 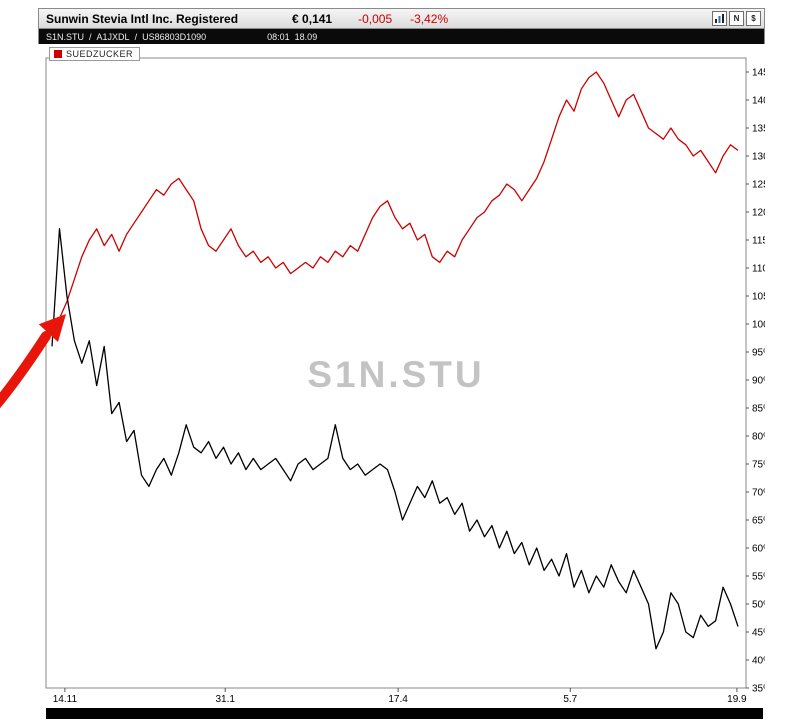 What do you see at coordinates (52, 328) in the screenshot?
I see `arrow-head` at bounding box center [52, 328].